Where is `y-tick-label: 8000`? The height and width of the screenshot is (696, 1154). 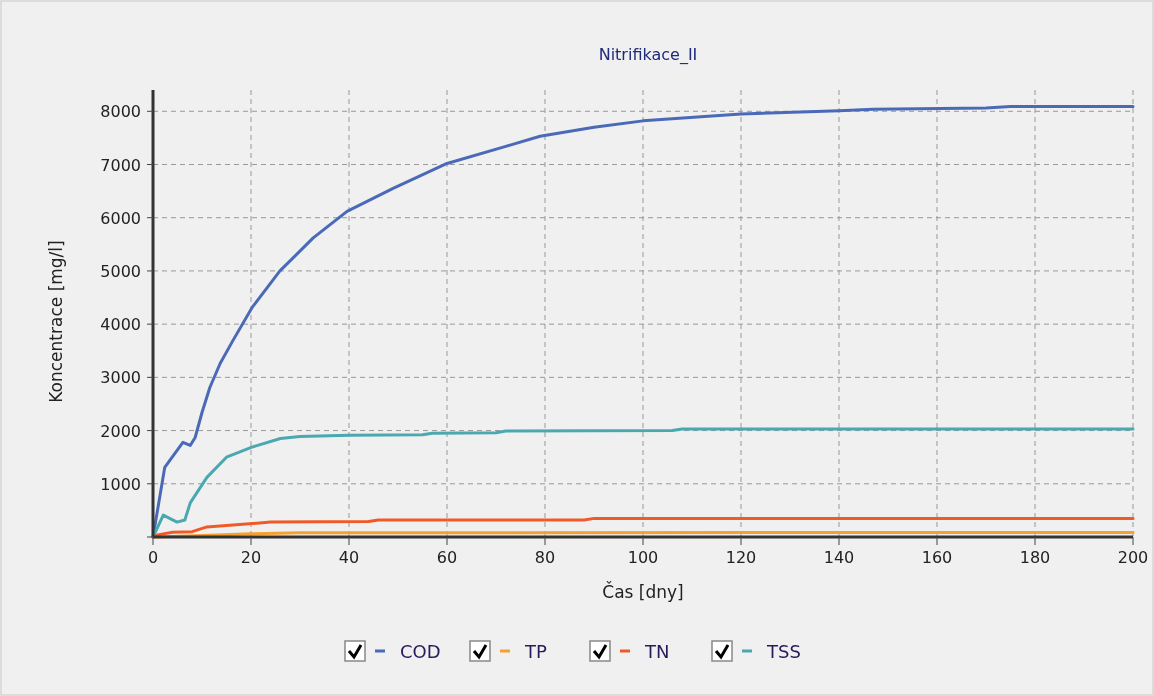 y-tick-label: 8000 is located at coordinates (120, 112).